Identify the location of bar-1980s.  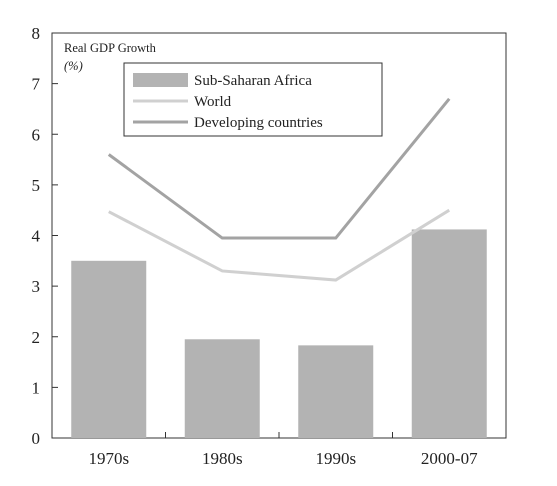
(222, 388).